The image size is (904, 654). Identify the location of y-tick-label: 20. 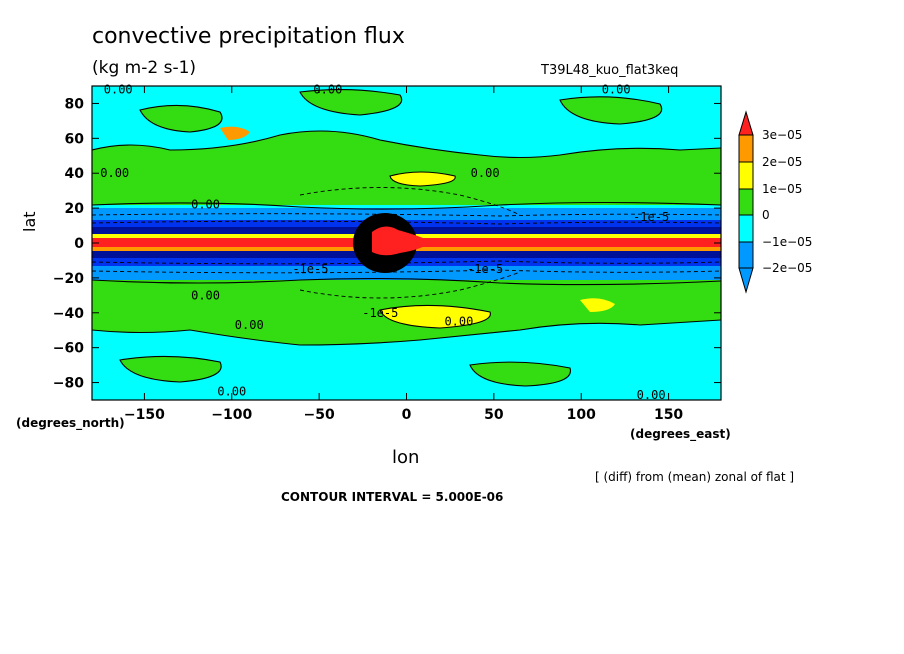
(75, 209).